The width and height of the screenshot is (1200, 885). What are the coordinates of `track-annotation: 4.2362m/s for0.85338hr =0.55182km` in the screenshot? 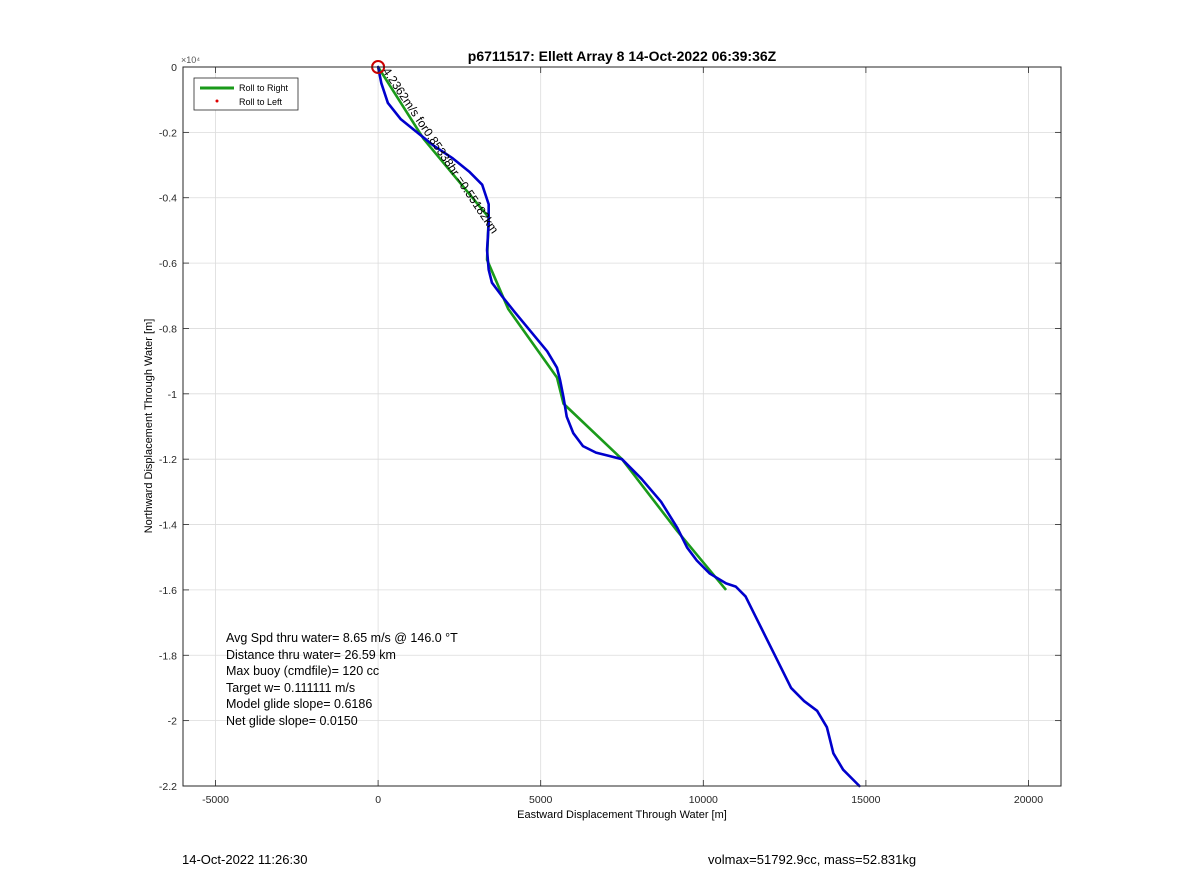 It's located at (441, 150).